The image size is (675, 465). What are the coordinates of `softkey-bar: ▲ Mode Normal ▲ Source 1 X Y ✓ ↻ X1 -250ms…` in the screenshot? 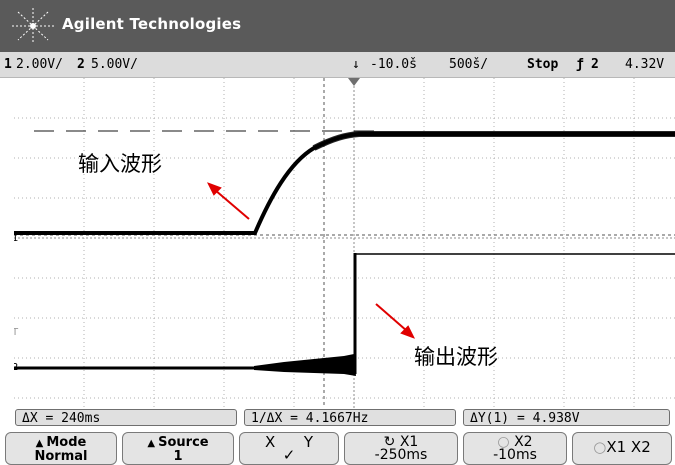 It's located at (337, 447).